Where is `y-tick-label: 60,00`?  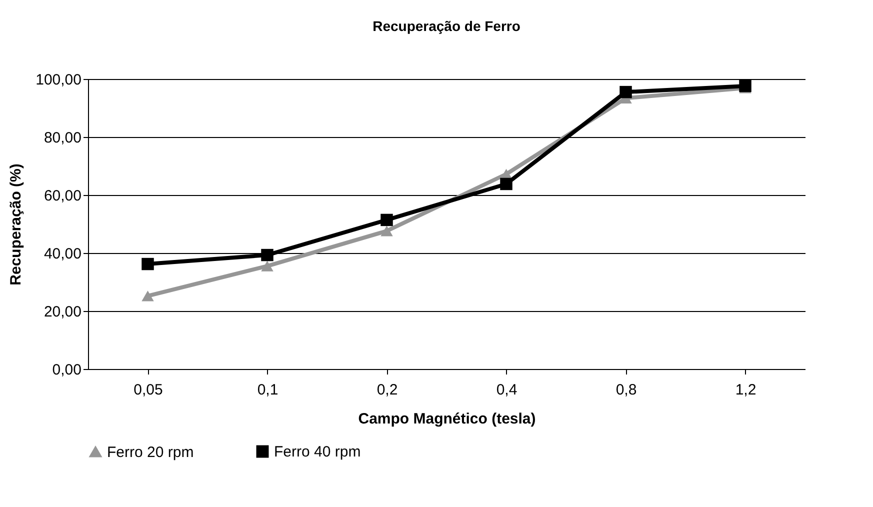
y-tick-label: 60,00 is located at coordinates (63, 196).